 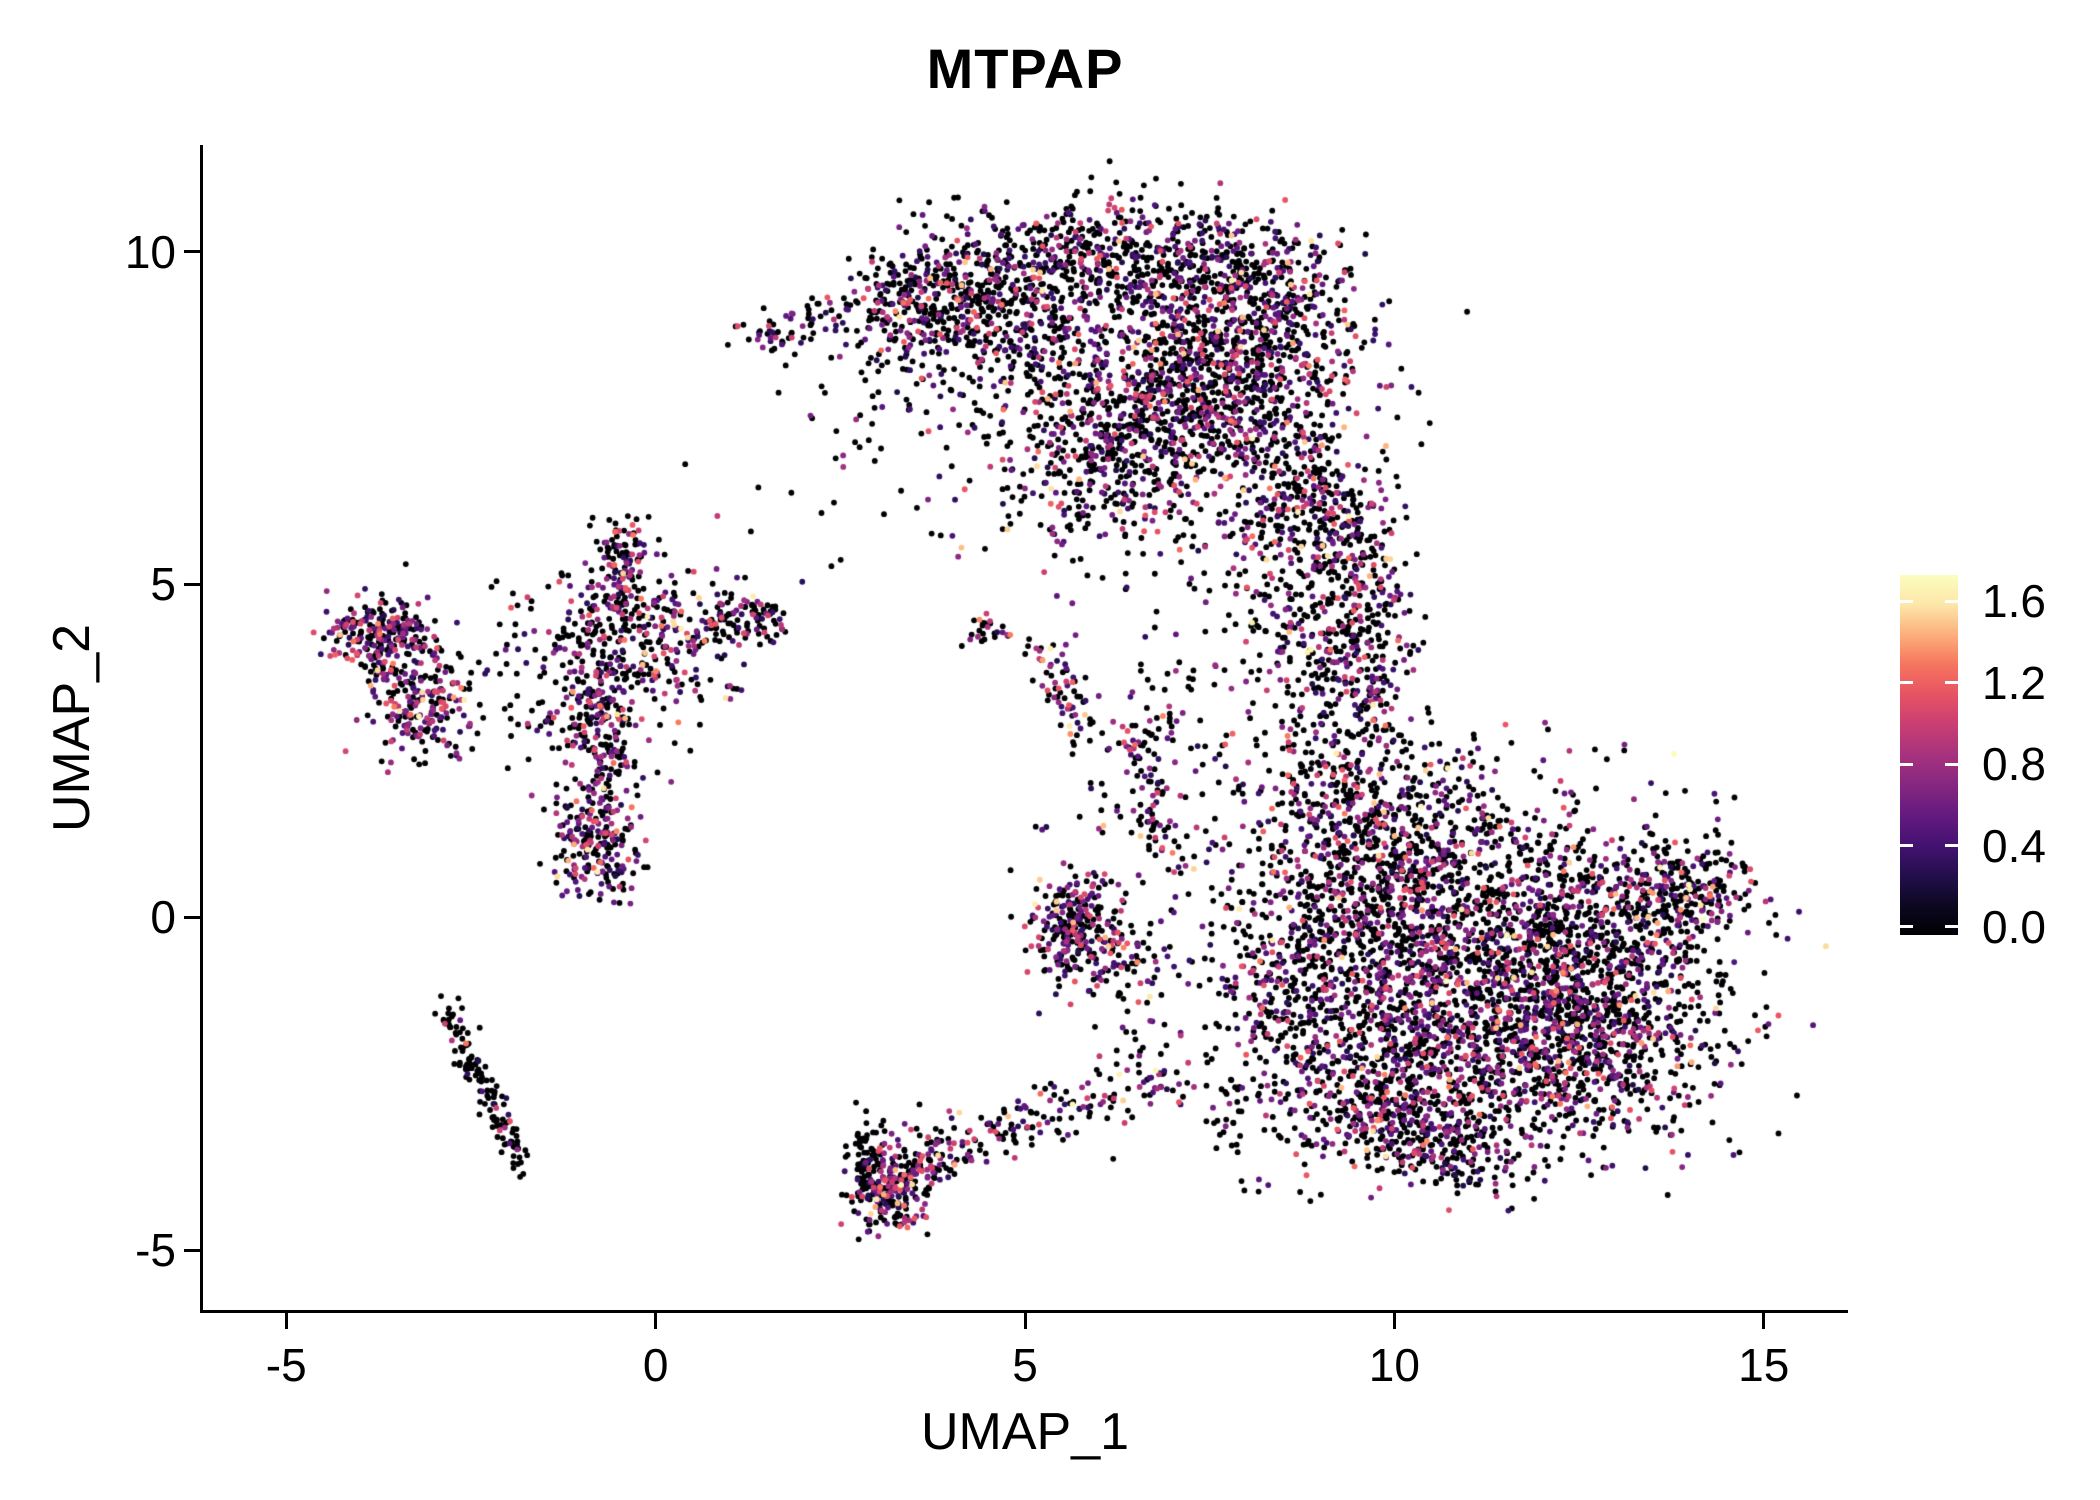 What do you see at coordinates (655, 1365) in the screenshot?
I see `x-tick-label: 0` at bounding box center [655, 1365].